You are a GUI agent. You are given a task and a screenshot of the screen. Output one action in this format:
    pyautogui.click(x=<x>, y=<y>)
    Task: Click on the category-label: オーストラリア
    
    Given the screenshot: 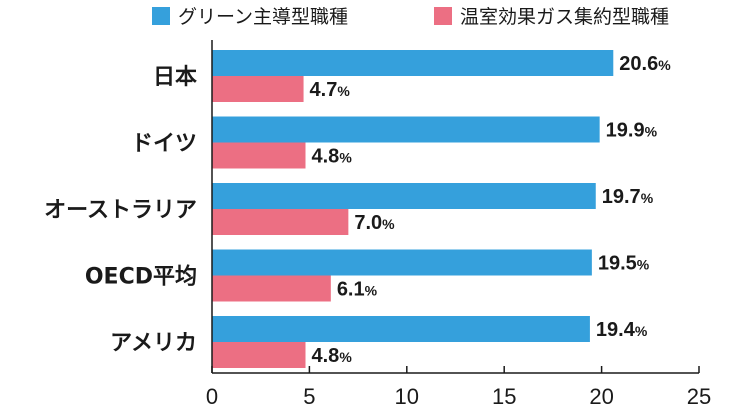 What is the action you would take?
    pyautogui.click(x=120, y=210)
    